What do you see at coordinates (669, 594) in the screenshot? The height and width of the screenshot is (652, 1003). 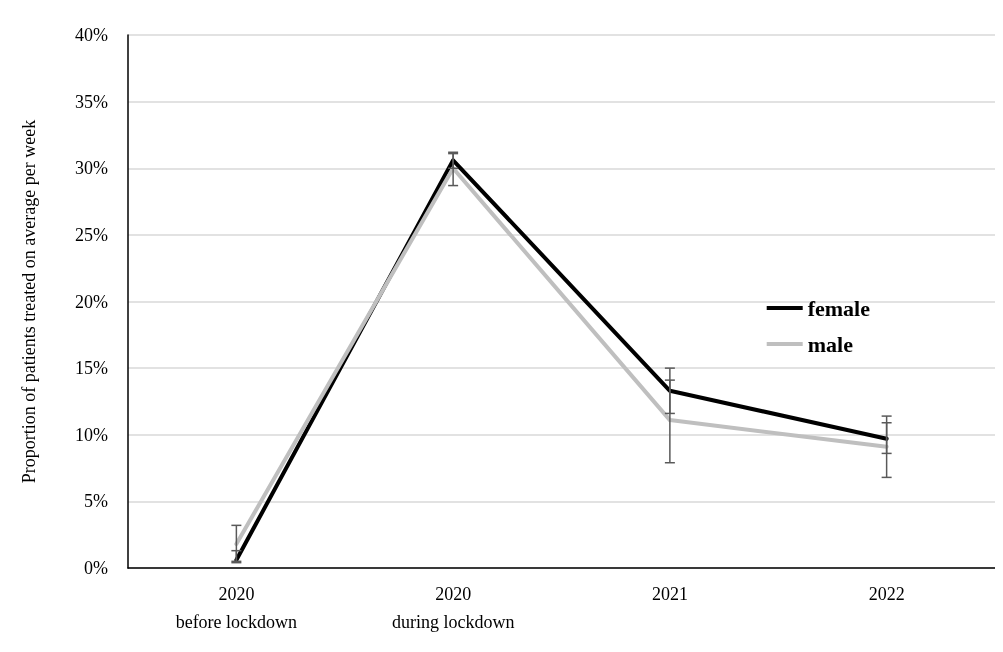 I see `x-tick-label: 2021` at bounding box center [669, 594].